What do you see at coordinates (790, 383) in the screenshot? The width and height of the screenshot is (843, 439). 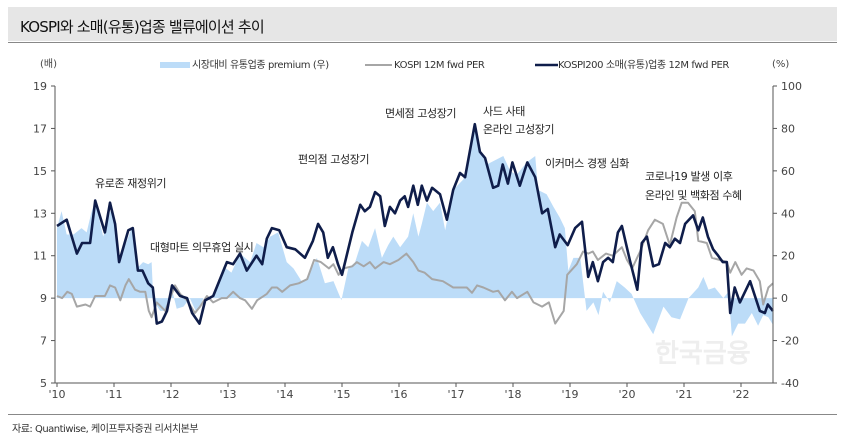 I see `y-right-tick-label: -40` at bounding box center [790, 383].